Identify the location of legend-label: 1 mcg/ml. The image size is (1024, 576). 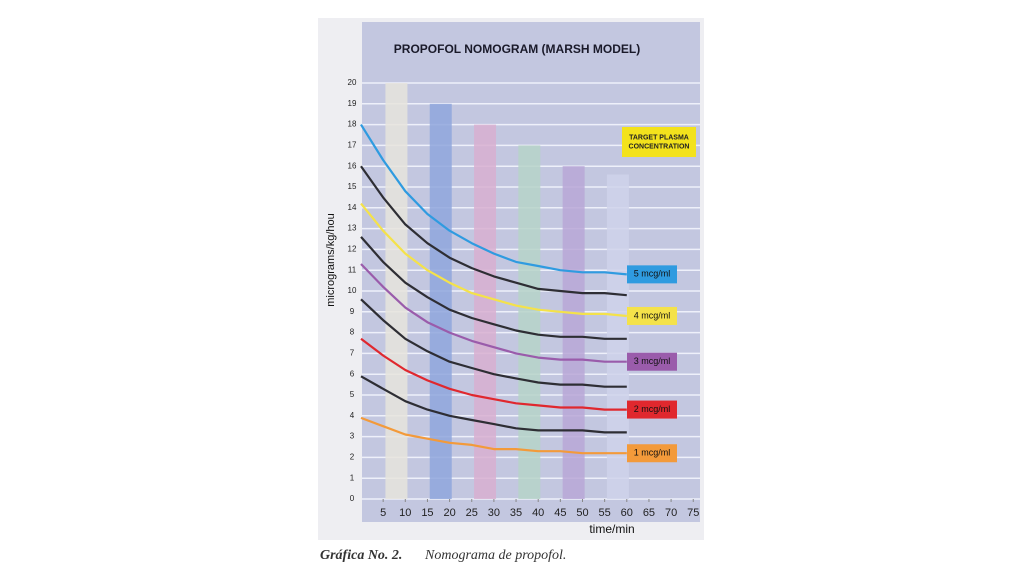
(652, 453).